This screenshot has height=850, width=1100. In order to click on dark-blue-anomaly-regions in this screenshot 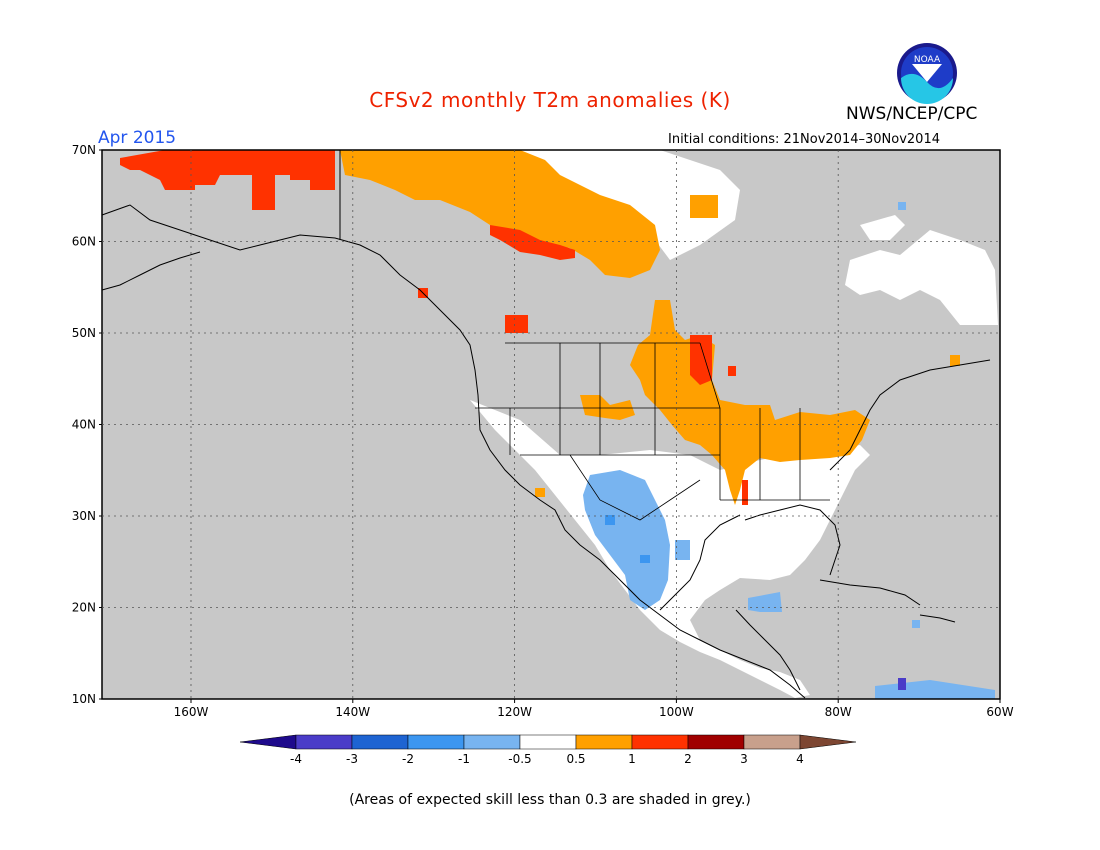, I will do `click(627, 539)`.